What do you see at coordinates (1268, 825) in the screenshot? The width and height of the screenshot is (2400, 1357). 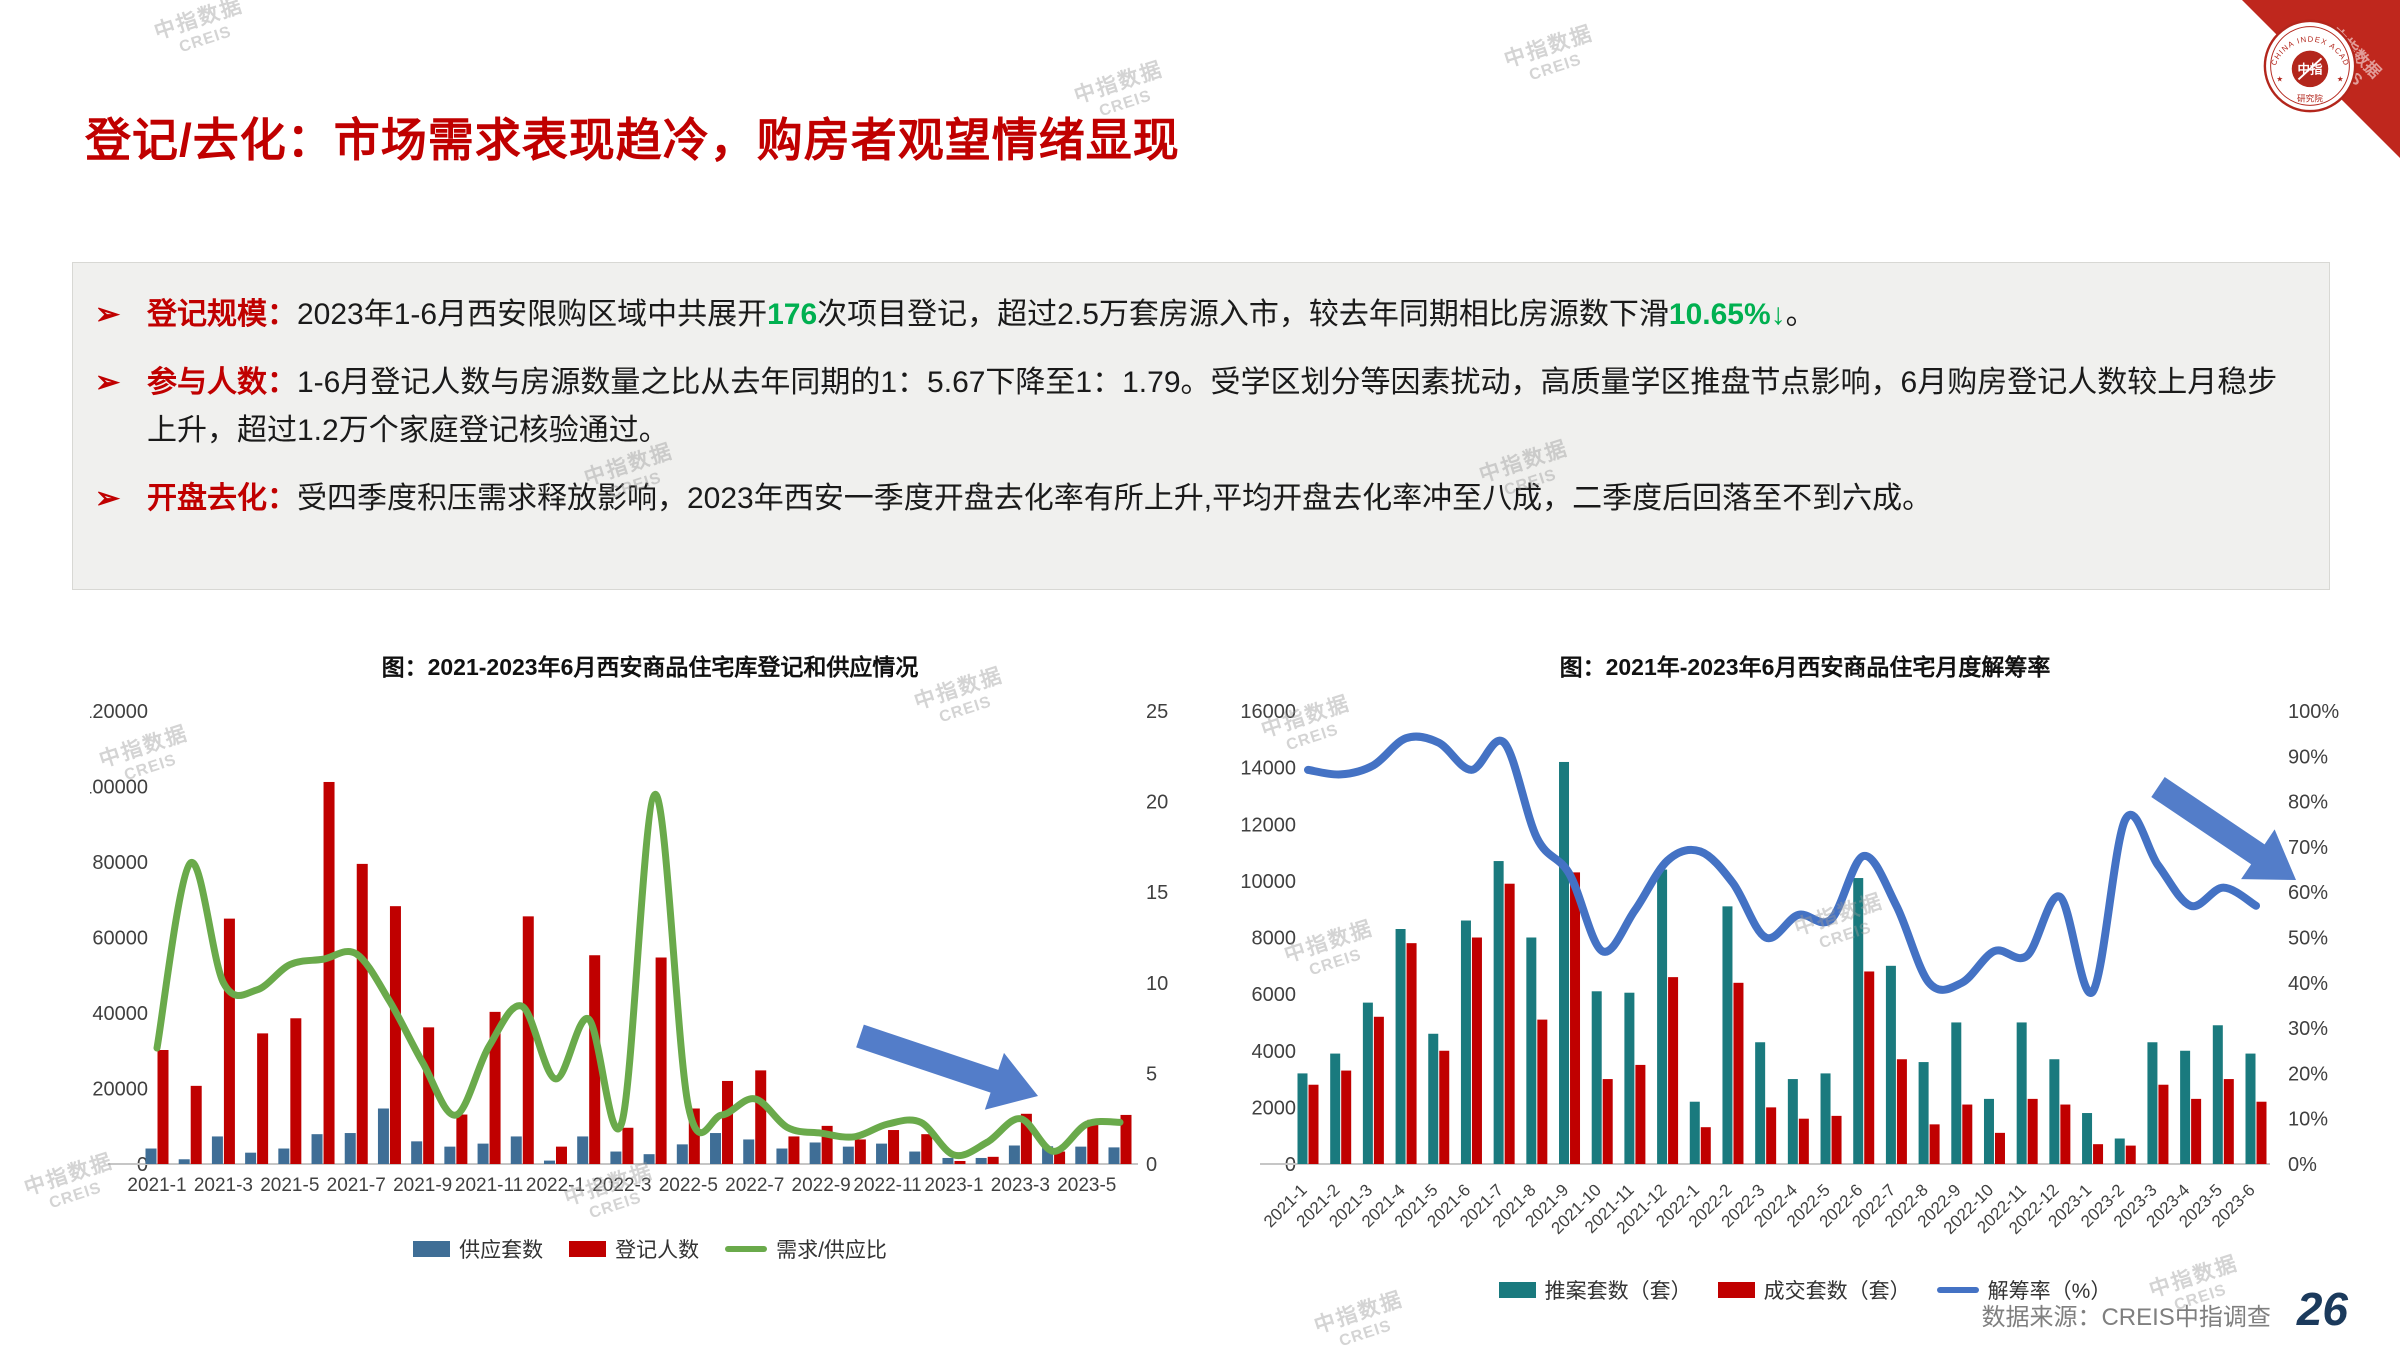 I see `axis-tick-label: 12000` at bounding box center [1268, 825].